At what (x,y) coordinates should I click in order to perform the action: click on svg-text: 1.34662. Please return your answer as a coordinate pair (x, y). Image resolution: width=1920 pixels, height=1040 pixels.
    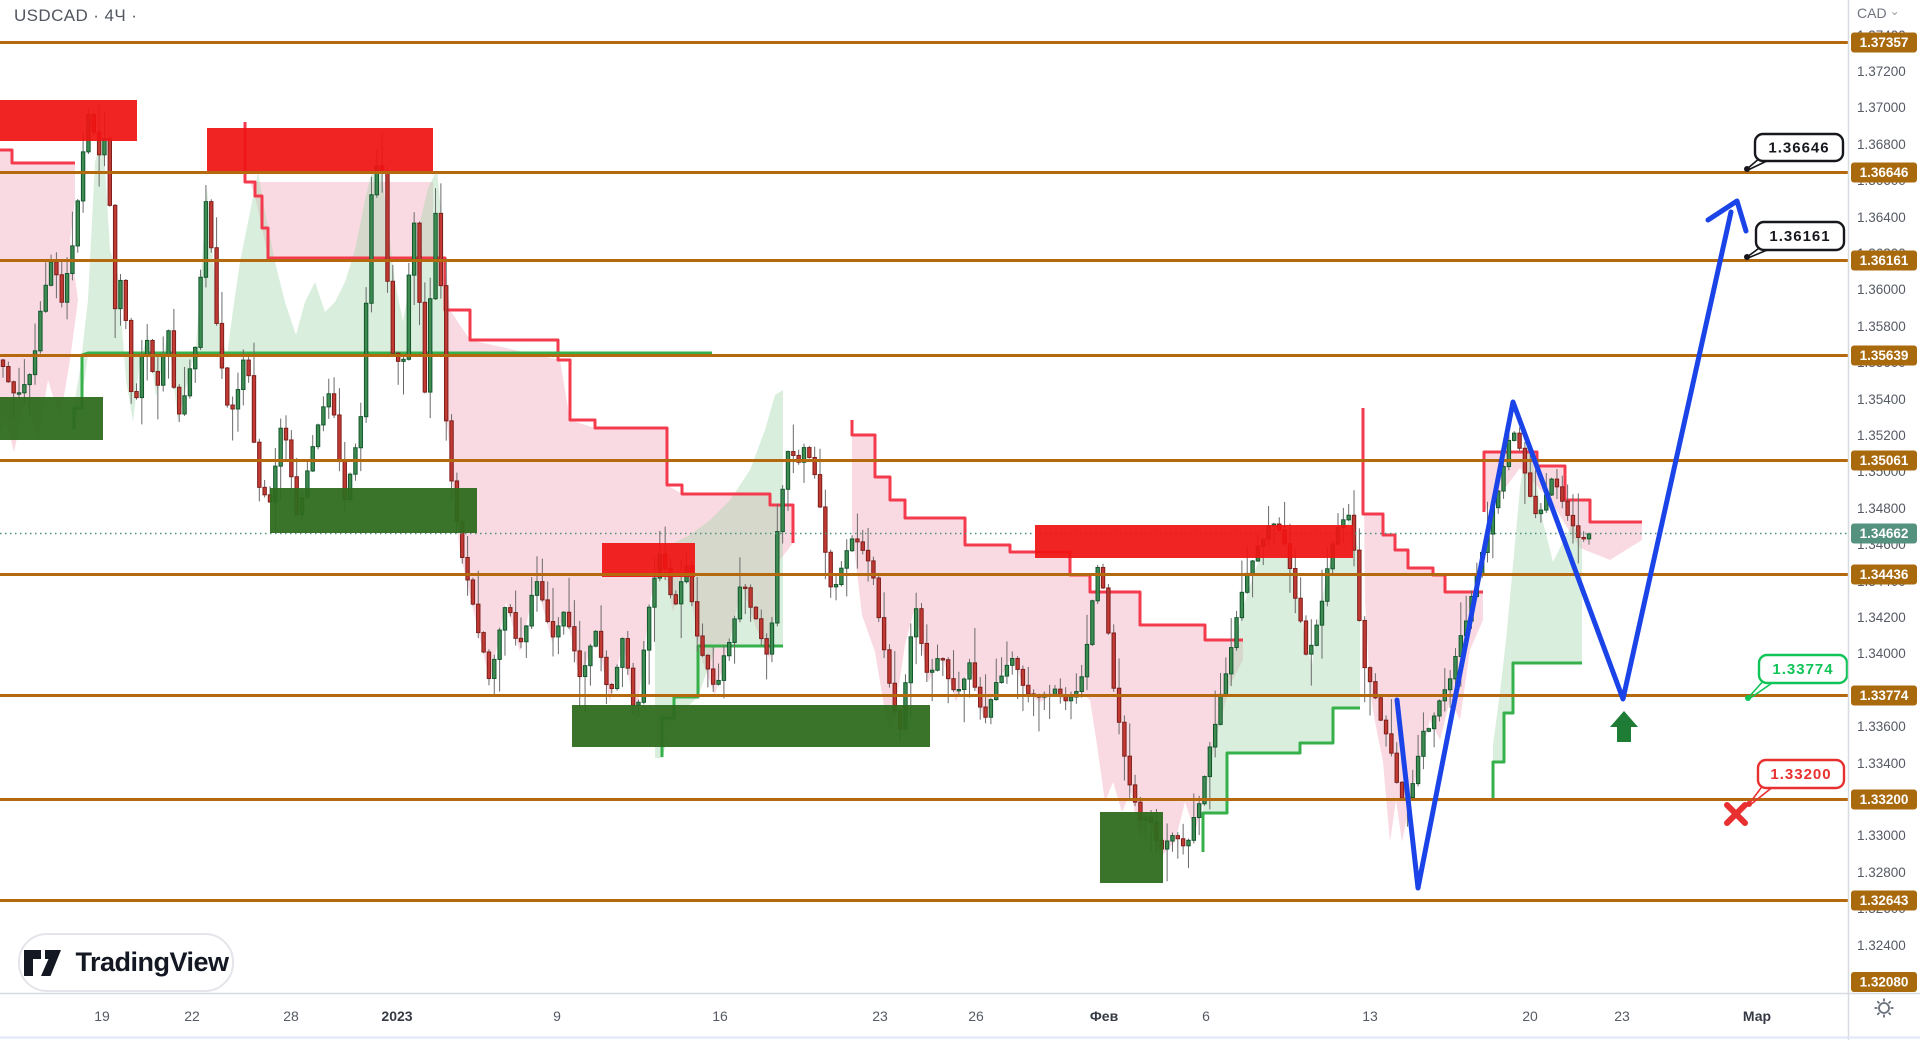
    Looking at the image, I should click on (1884, 533).